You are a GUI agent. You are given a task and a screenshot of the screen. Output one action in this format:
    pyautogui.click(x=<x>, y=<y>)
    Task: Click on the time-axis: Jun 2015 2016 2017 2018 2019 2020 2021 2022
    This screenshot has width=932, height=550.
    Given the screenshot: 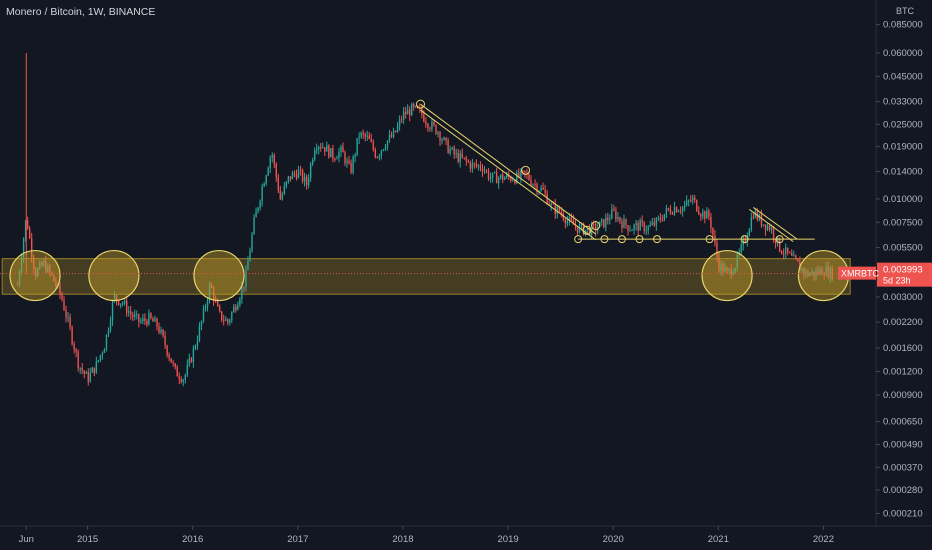 What is the action you would take?
    pyautogui.click(x=426, y=535)
    